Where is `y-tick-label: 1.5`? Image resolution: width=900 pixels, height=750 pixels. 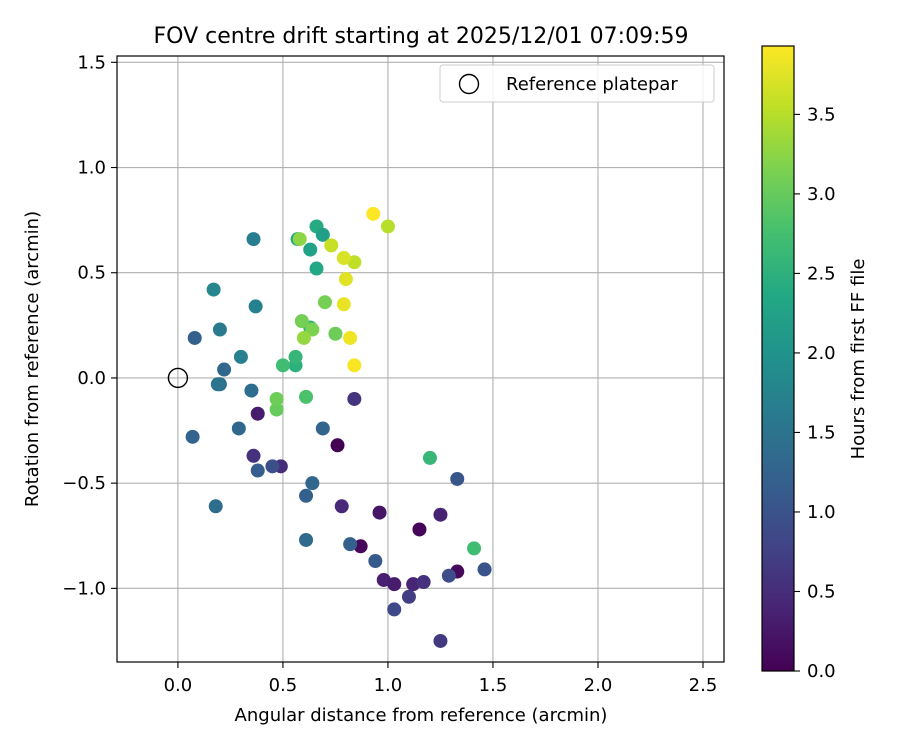 y-tick-label: 1.5 is located at coordinates (91, 62).